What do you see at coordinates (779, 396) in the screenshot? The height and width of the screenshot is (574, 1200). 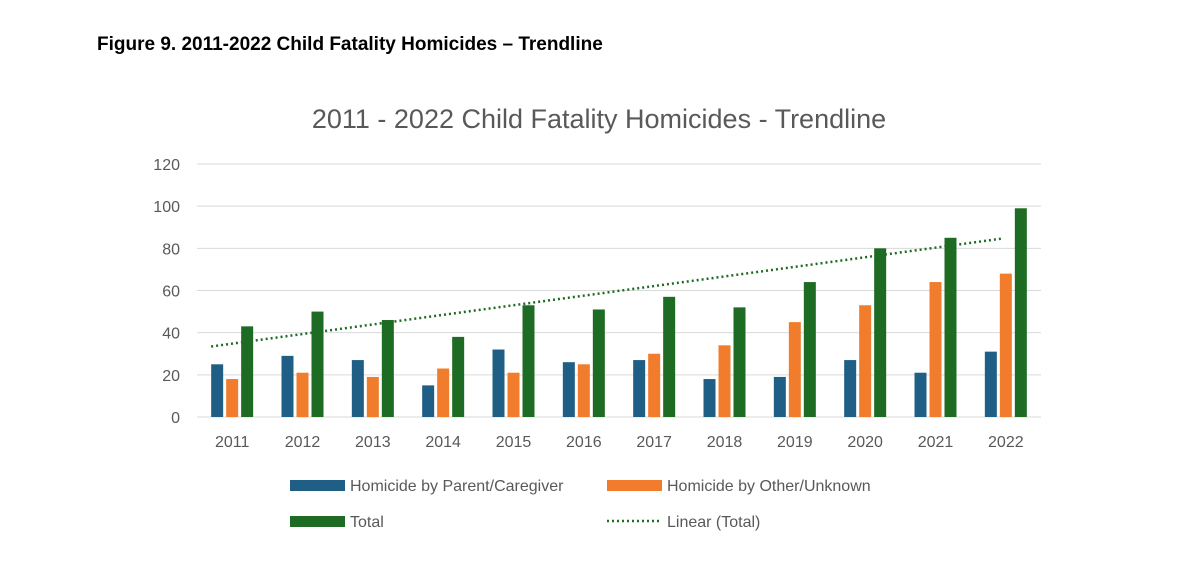 I see `bar-homicide-by-parent-caregiver-2019` at bounding box center [779, 396].